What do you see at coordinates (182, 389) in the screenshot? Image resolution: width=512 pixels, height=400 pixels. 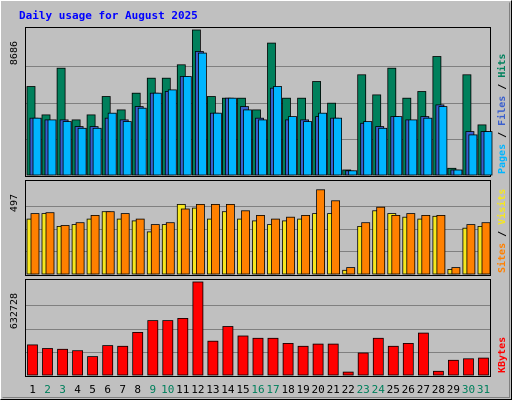 I see `x-tick-day-11: 11` at bounding box center [182, 389].